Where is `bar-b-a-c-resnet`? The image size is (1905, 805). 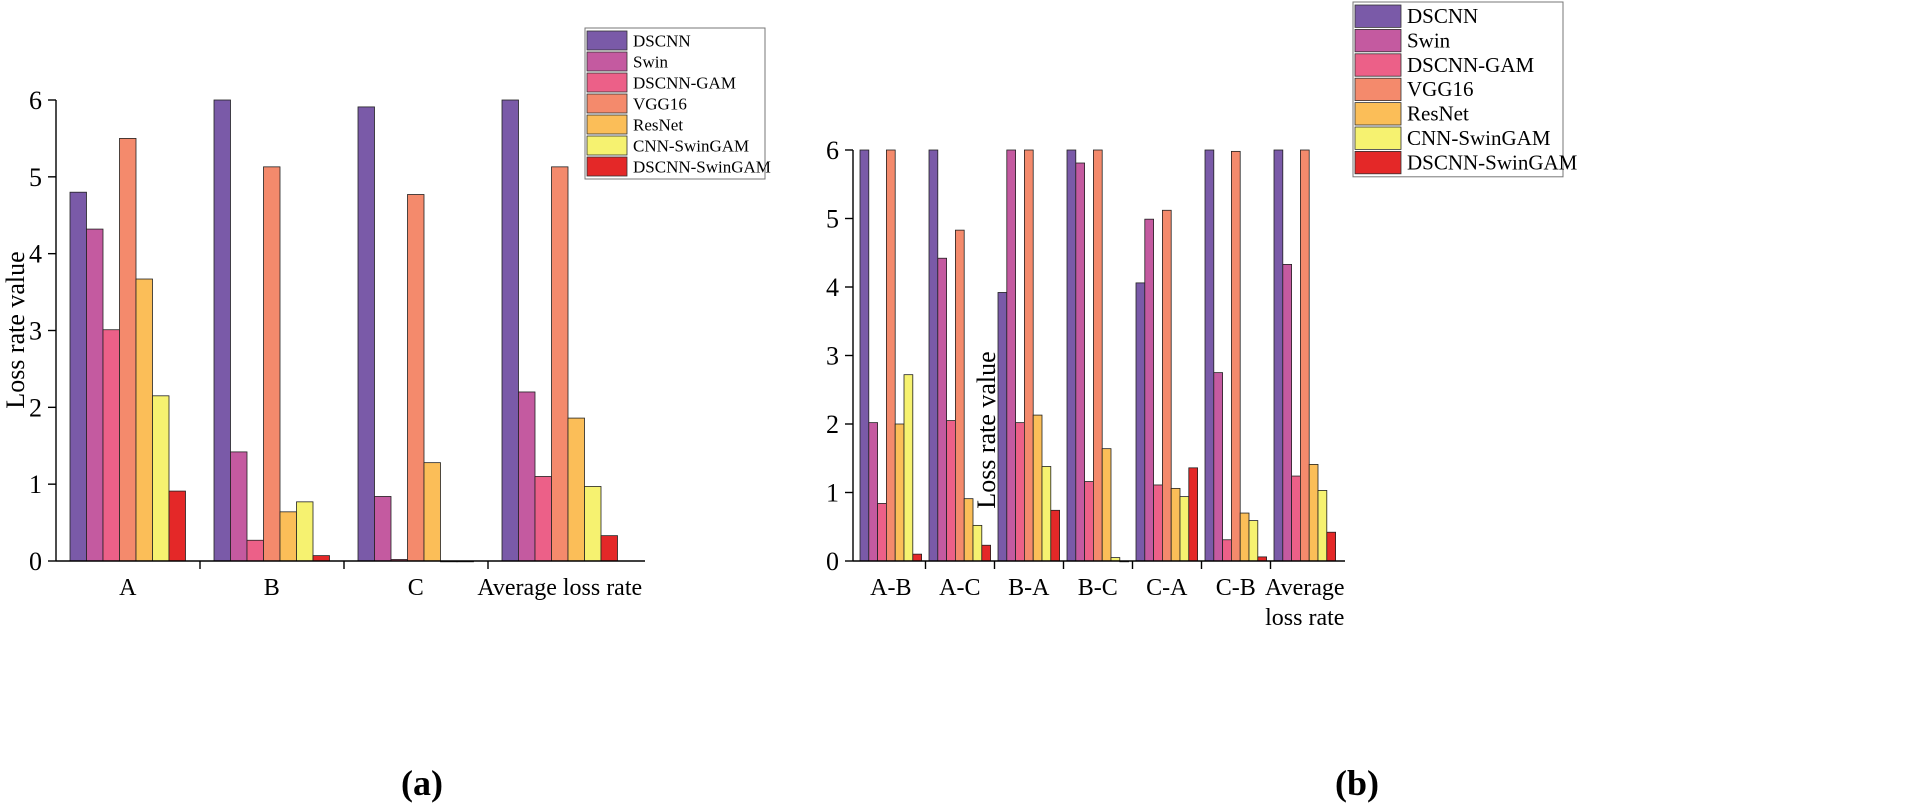
bar-b-a-c-resnet is located at coordinates (968, 530).